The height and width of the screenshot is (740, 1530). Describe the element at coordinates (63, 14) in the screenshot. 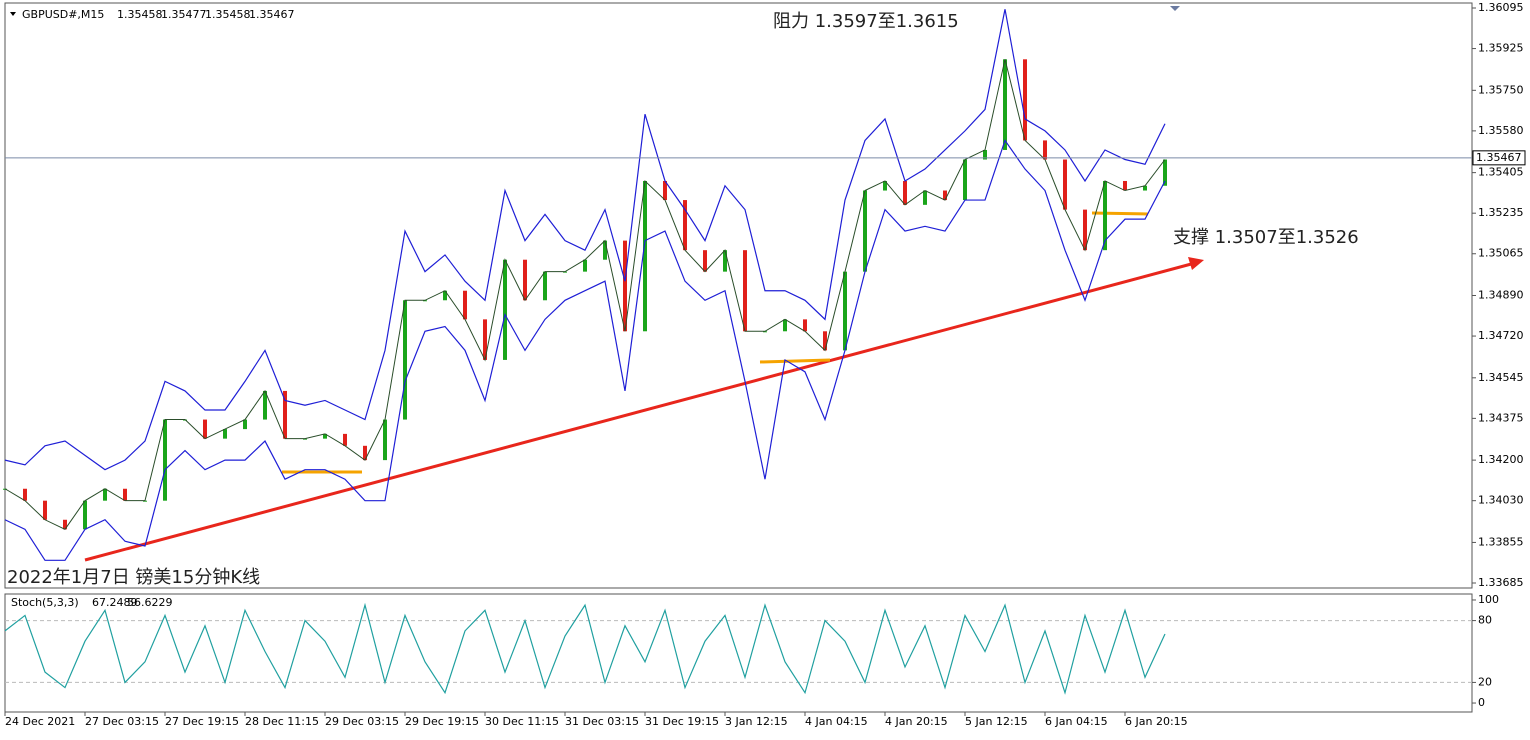

I see `symbol: GBPUSD#,M15` at that location.